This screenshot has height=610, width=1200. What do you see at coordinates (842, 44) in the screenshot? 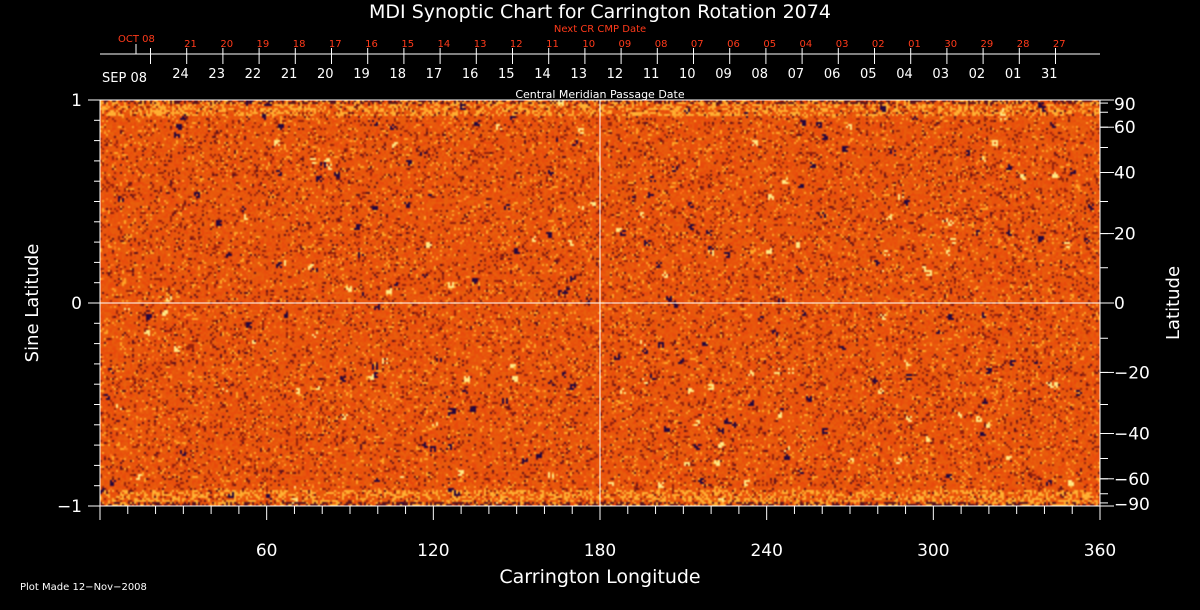
I see `next-cr-date-label: 03` at bounding box center [842, 44].